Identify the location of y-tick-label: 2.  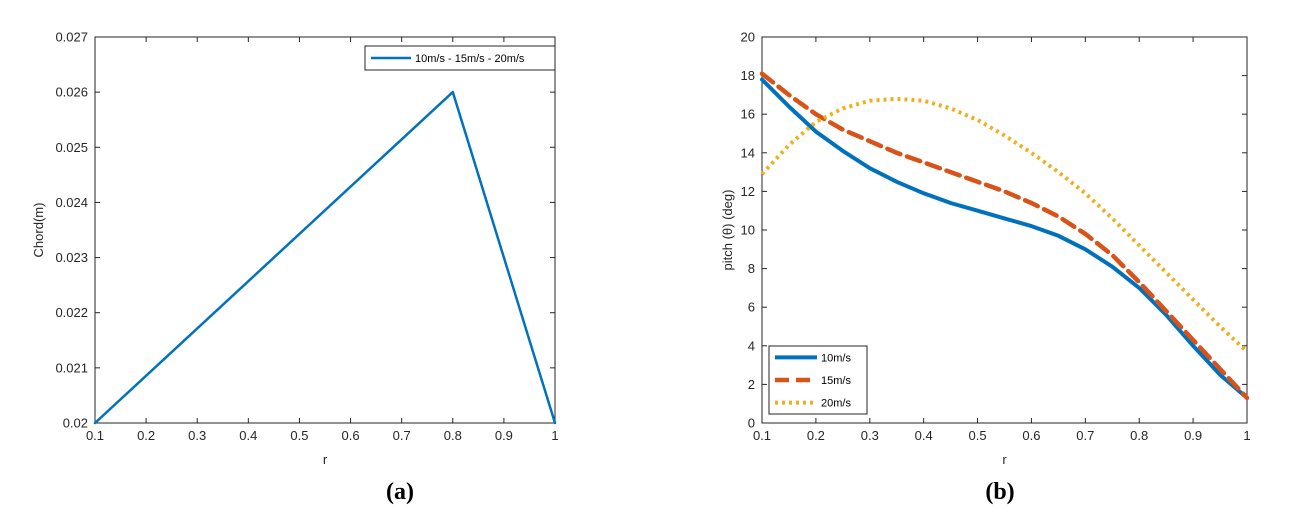
(751, 384).